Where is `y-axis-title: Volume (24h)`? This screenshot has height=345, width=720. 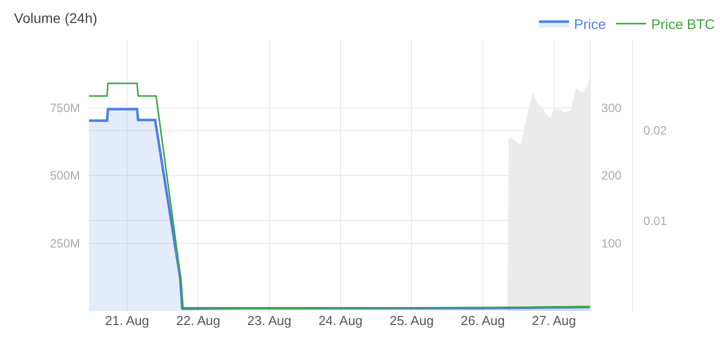
y-axis-title: Volume (24h) is located at coordinates (56, 18).